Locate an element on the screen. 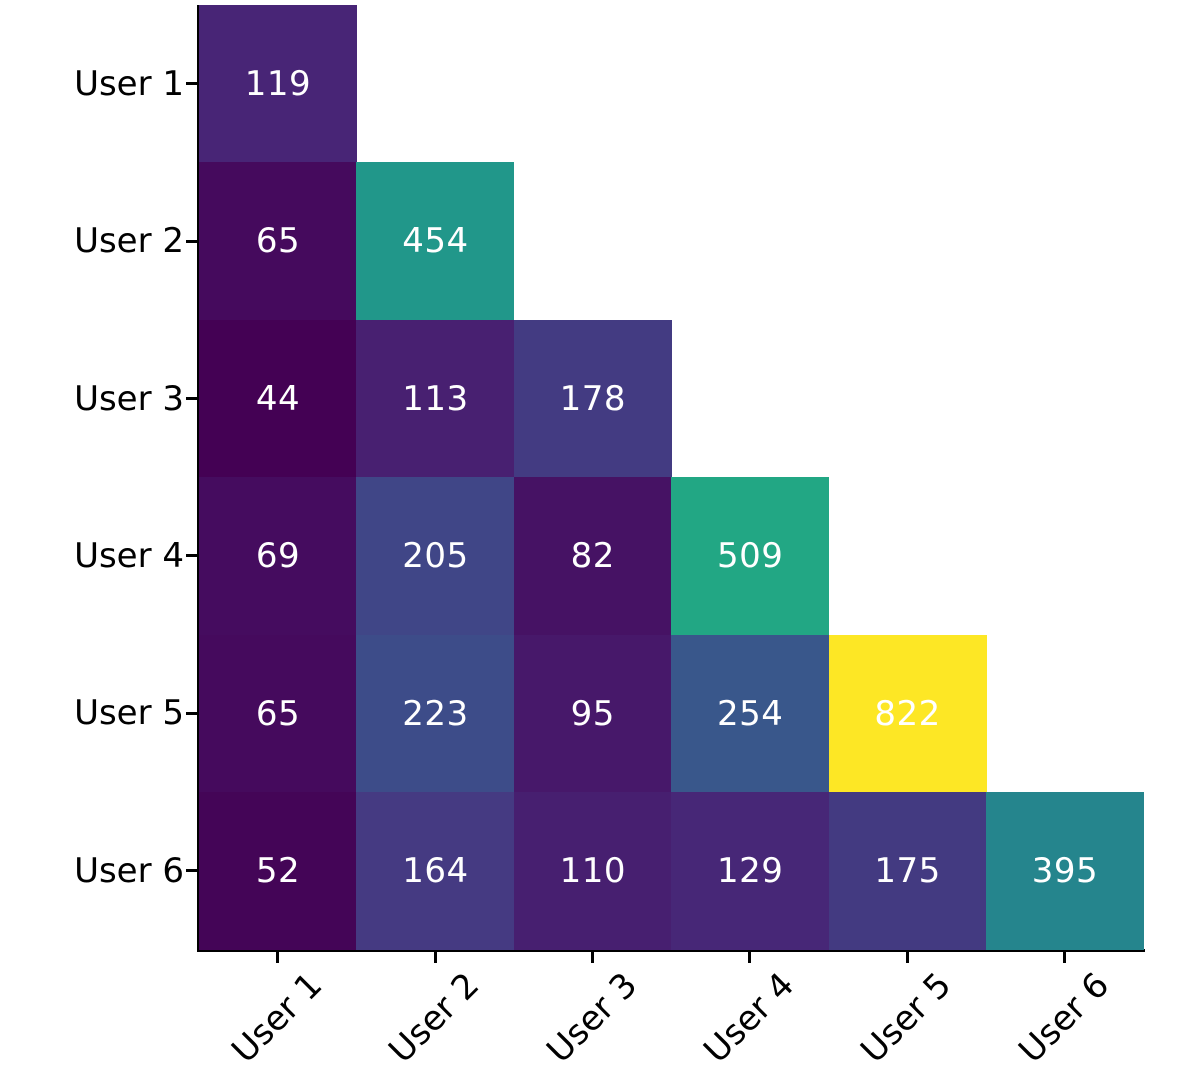 Image resolution: width=1200 pixels, height=1067 pixels. cell-value: 69 is located at coordinates (278, 556).